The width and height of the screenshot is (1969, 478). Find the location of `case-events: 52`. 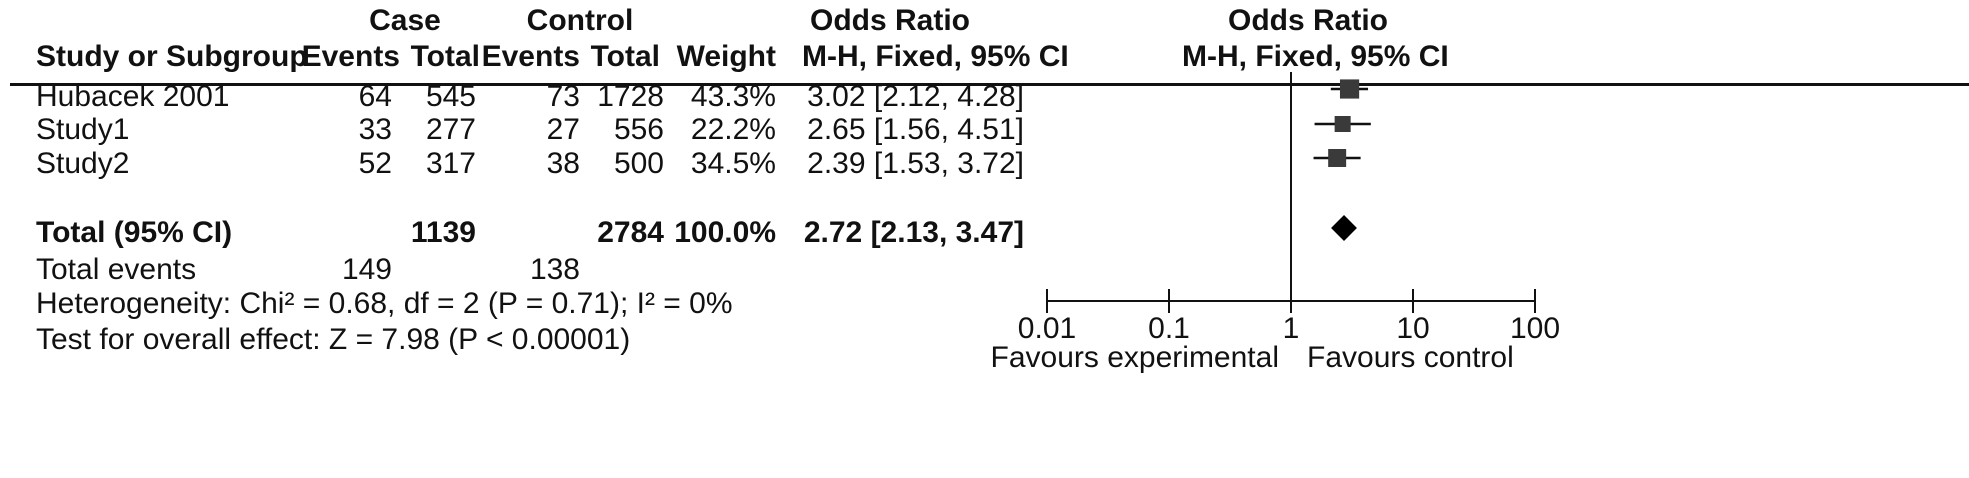

case-events: 52 is located at coordinates (375, 163).